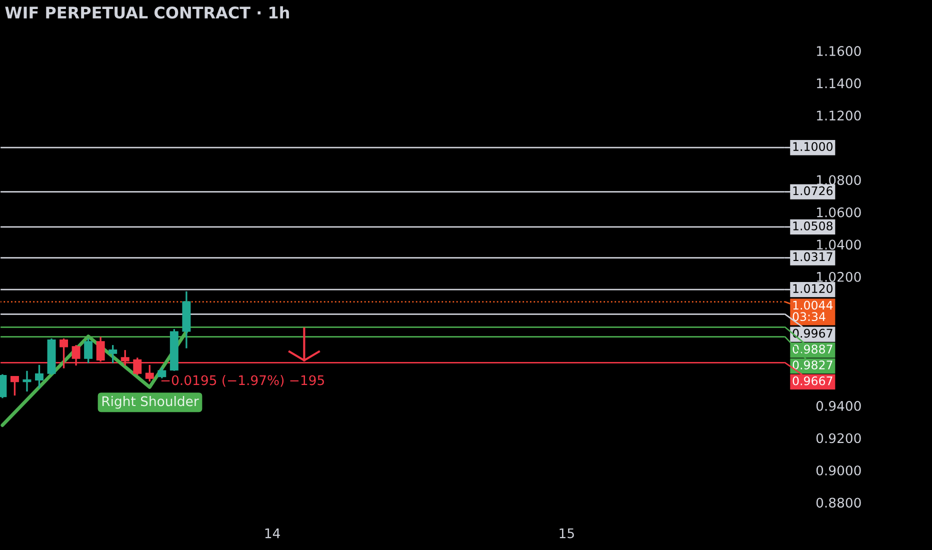 This screenshot has height=550, width=932. What do you see at coordinates (839, 212) in the screenshot?
I see `y-tick-label: 1.0600` at bounding box center [839, 212].